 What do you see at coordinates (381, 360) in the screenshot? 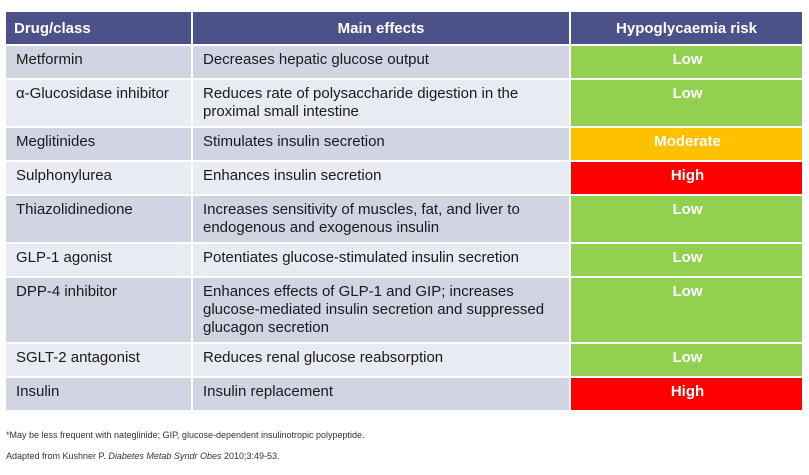
I see `effect-cell: Reduces renal glucose reabsorption` at bounding box center [381, 360].